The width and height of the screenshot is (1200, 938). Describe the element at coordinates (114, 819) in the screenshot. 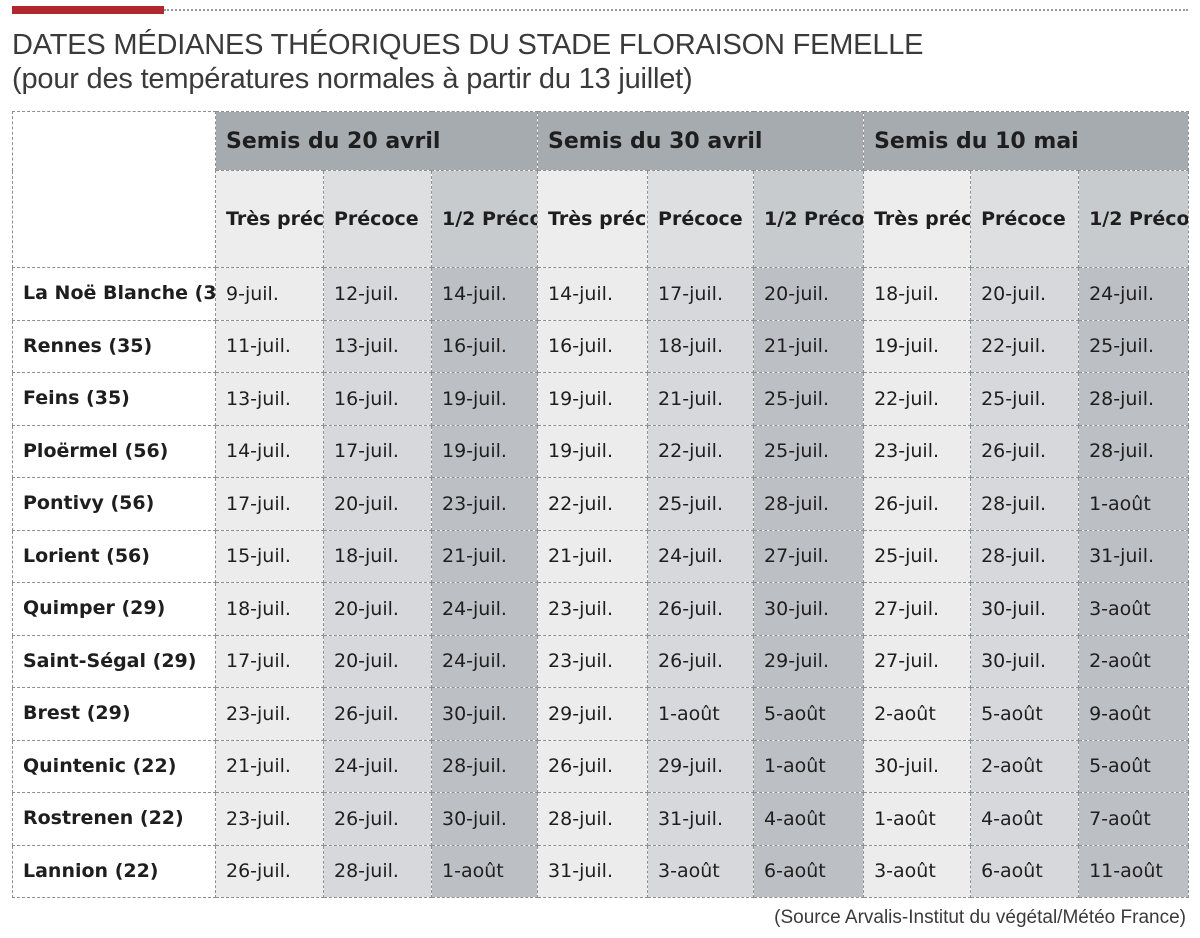

I see `location-label: Rostrenen (22)` at that location.